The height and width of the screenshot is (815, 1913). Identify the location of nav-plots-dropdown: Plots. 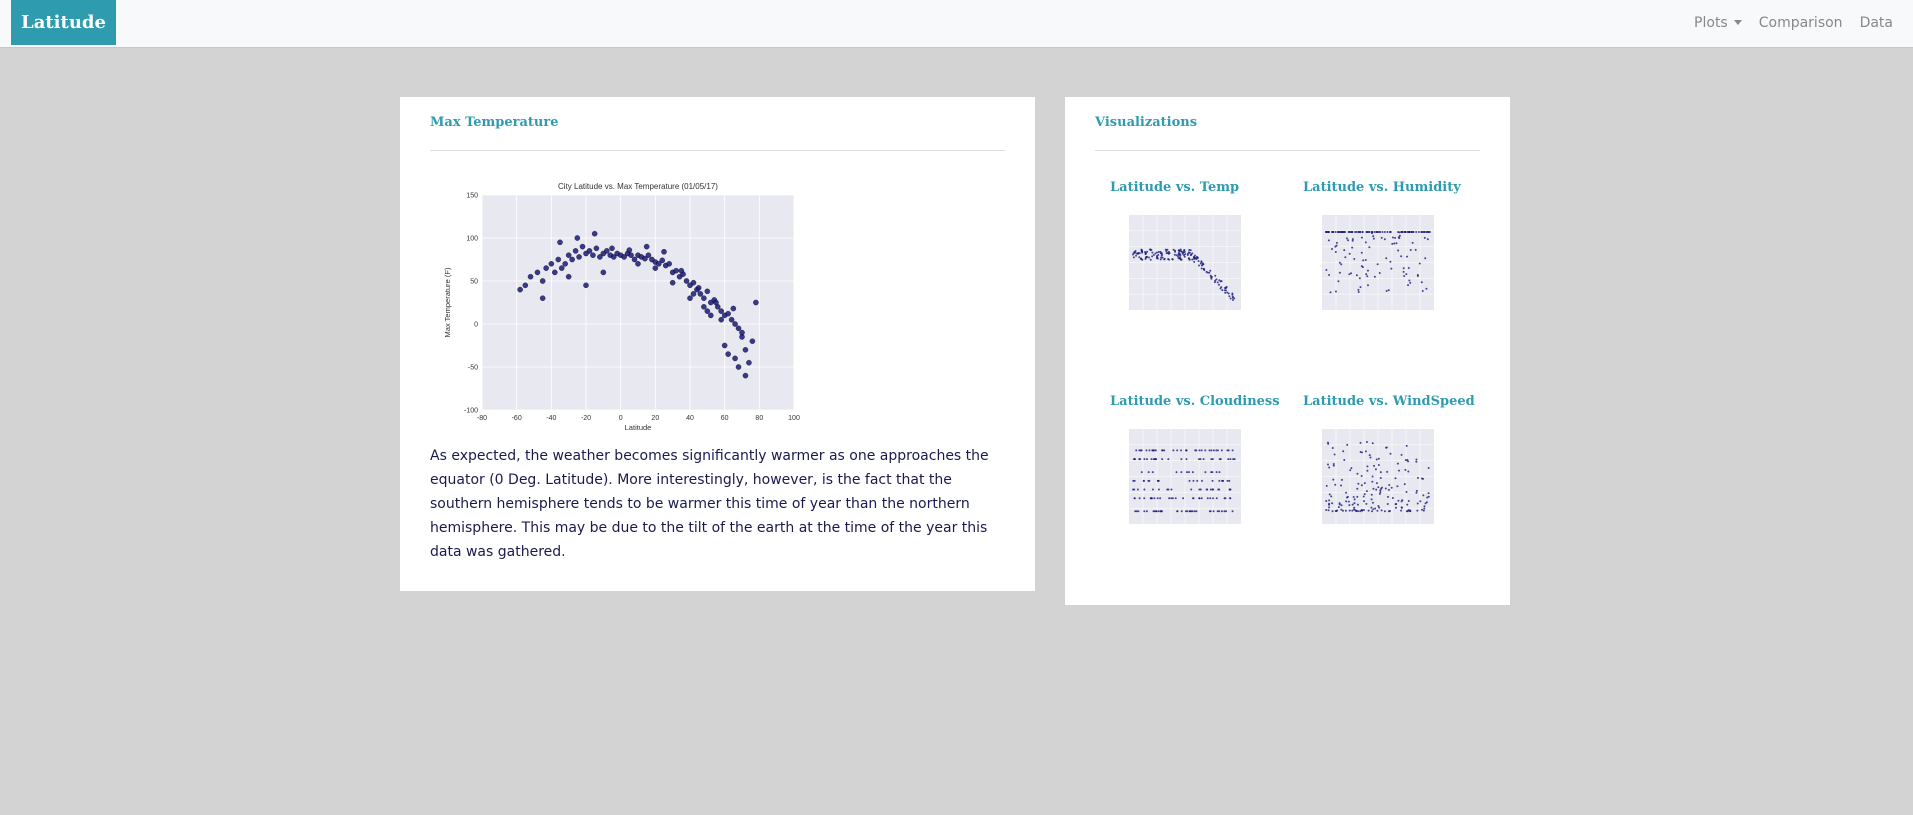
(1718, 23).